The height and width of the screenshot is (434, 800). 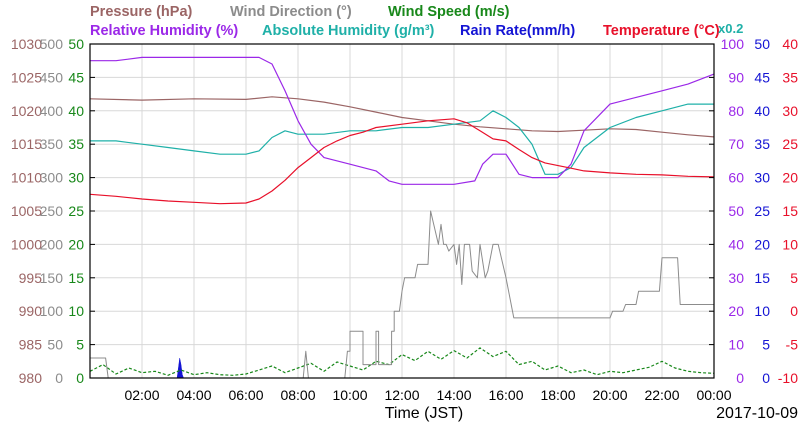 What do you see at coordinates (736, 144) in the screenshot?
I see `y-tick-label-humidity: 70` at bounding box center [736, 144].